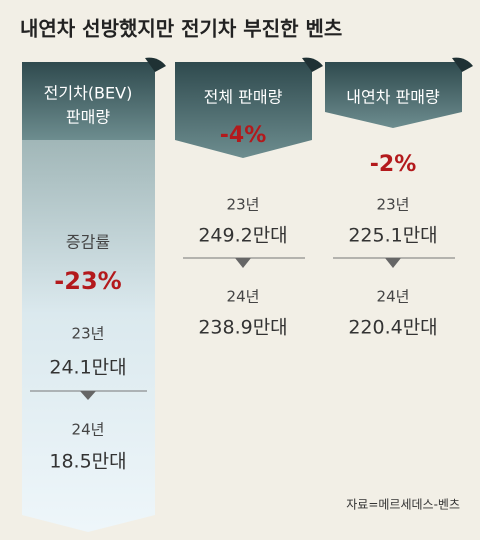 This screenshot has width=480, height=540. I want to click on title: 내연차 선방했지만 전기차 부진한 벤츠, so click(181, 29).